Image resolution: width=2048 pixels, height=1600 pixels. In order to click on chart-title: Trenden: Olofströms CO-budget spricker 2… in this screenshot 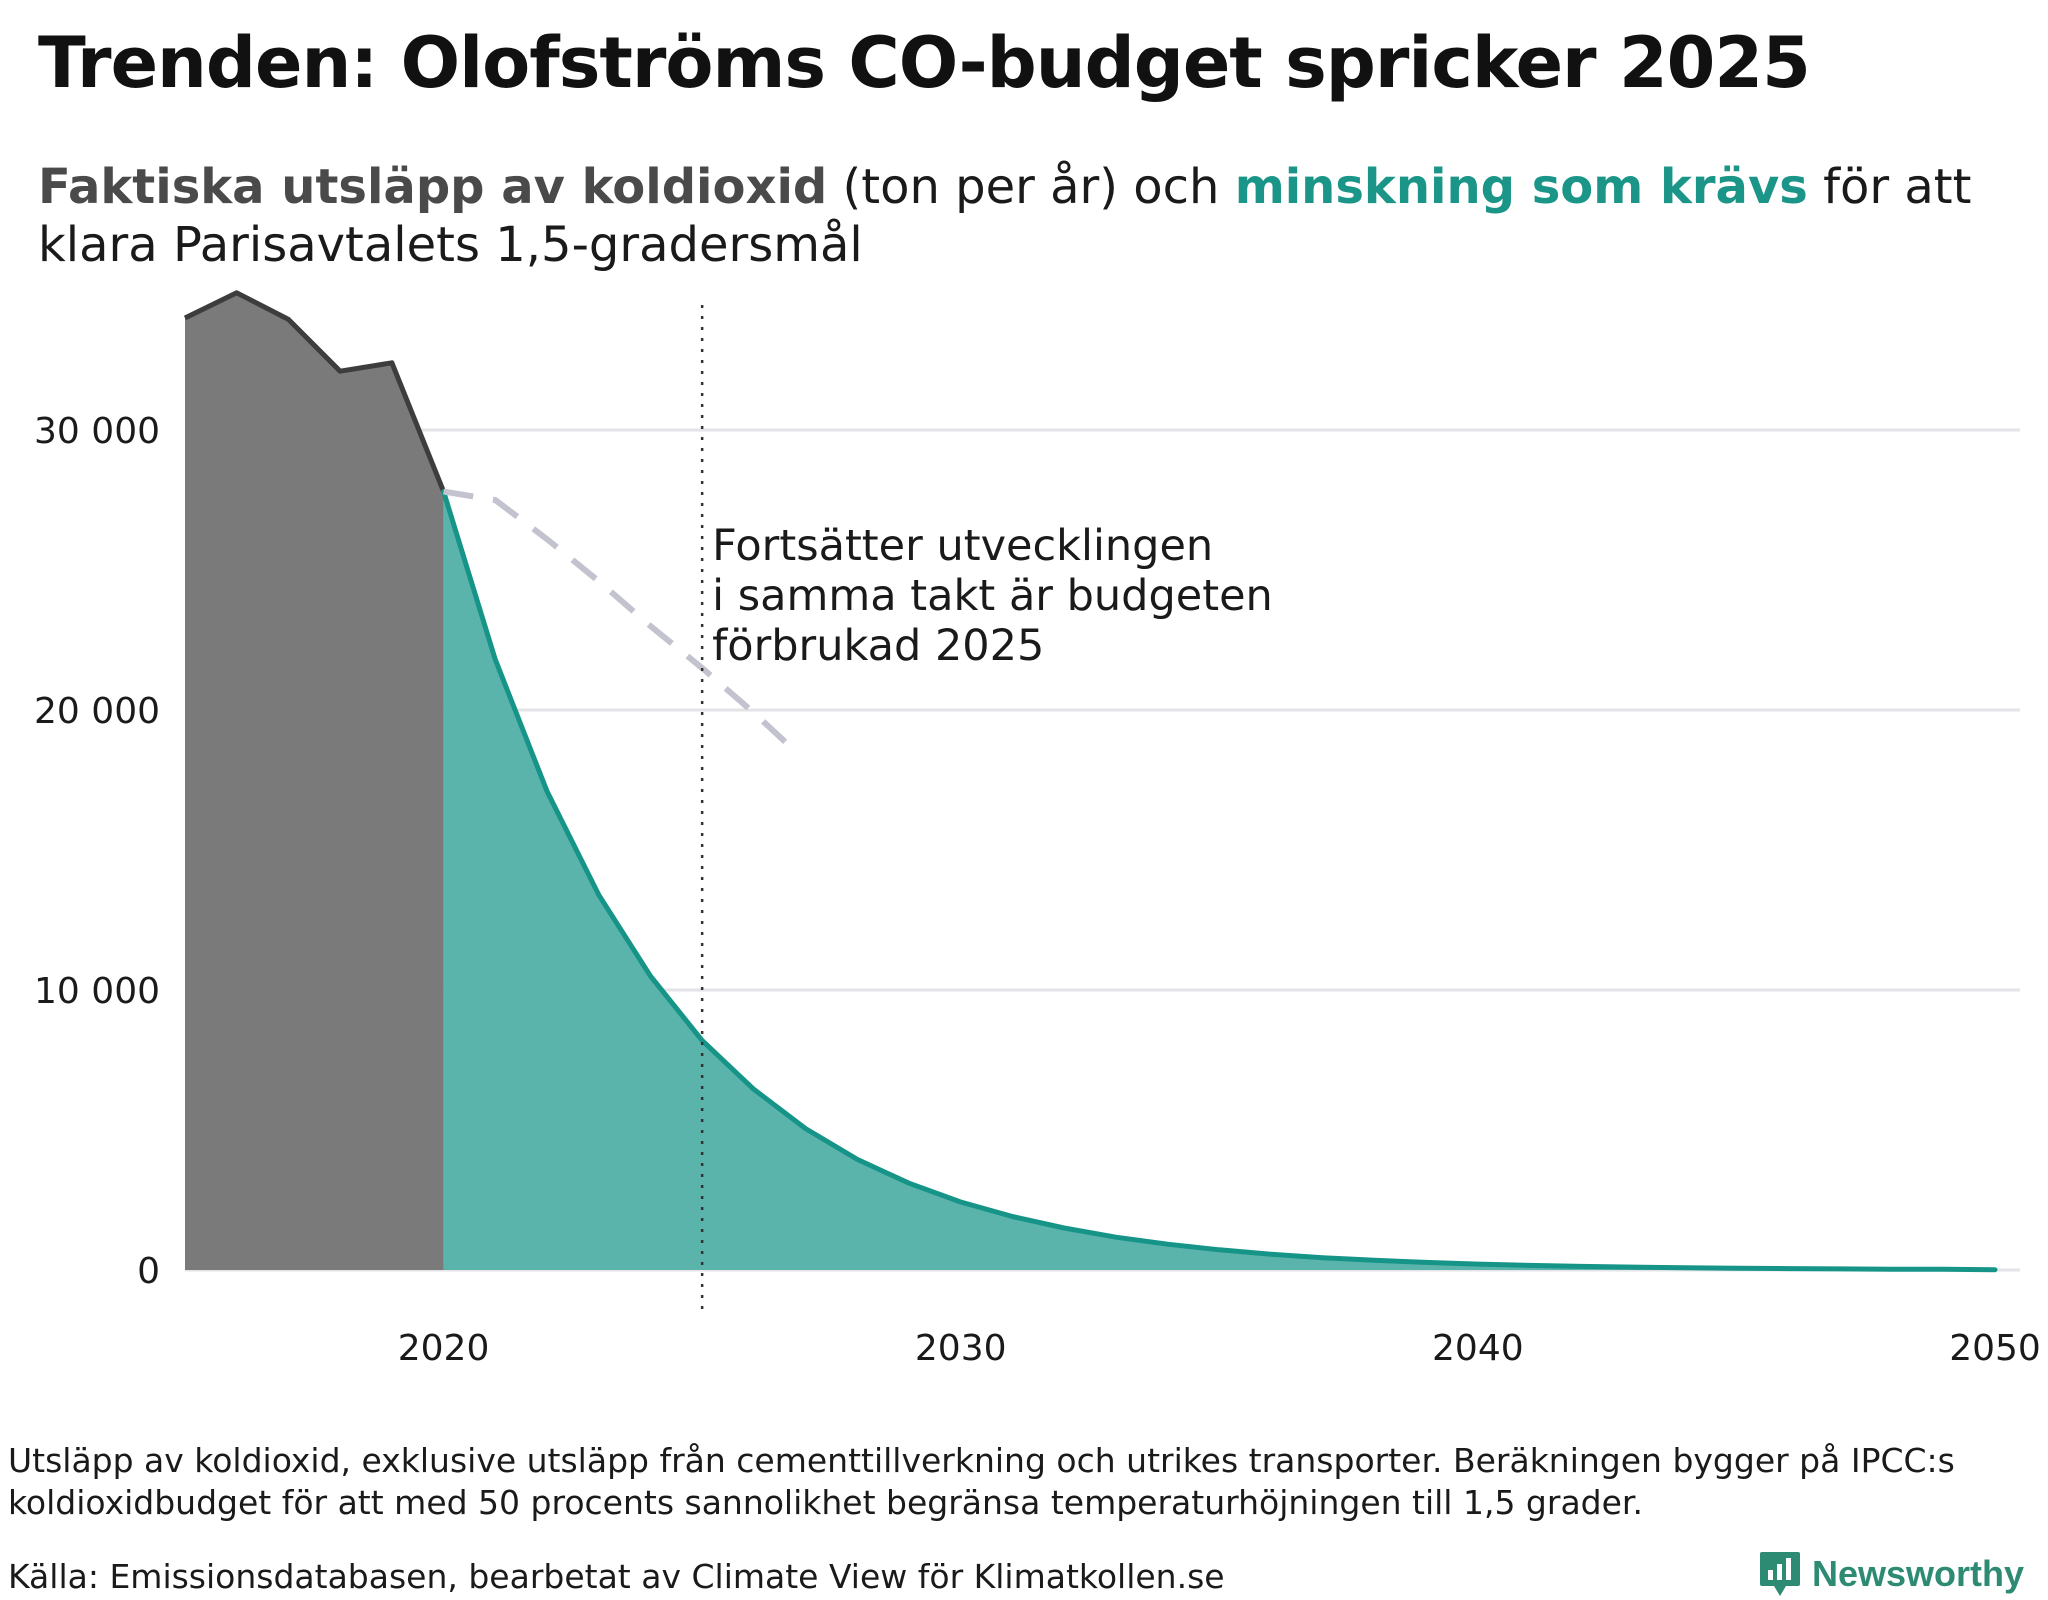, I will do `click(924, 63)`.